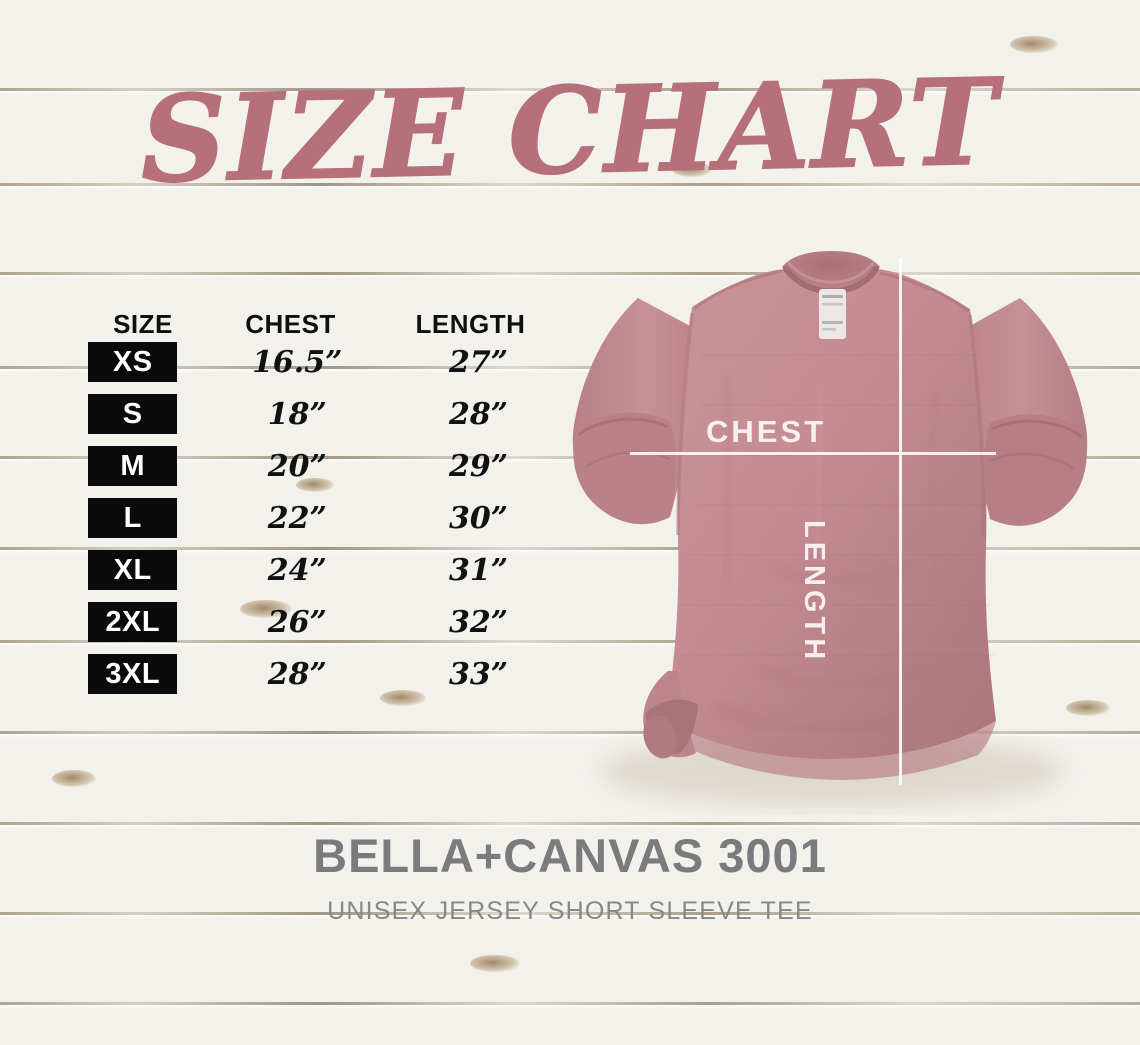 This screenshot has height=1045, width=1140. Describe the element at coordinates (133, 674) in the screenshot. I see `size-badge: 3XL` at that location.